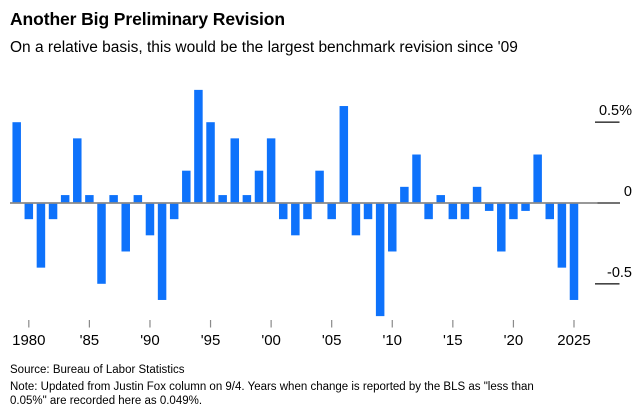 This screenshot has width=643, height=418. I want to click on bar-2001, so click(283, 211).